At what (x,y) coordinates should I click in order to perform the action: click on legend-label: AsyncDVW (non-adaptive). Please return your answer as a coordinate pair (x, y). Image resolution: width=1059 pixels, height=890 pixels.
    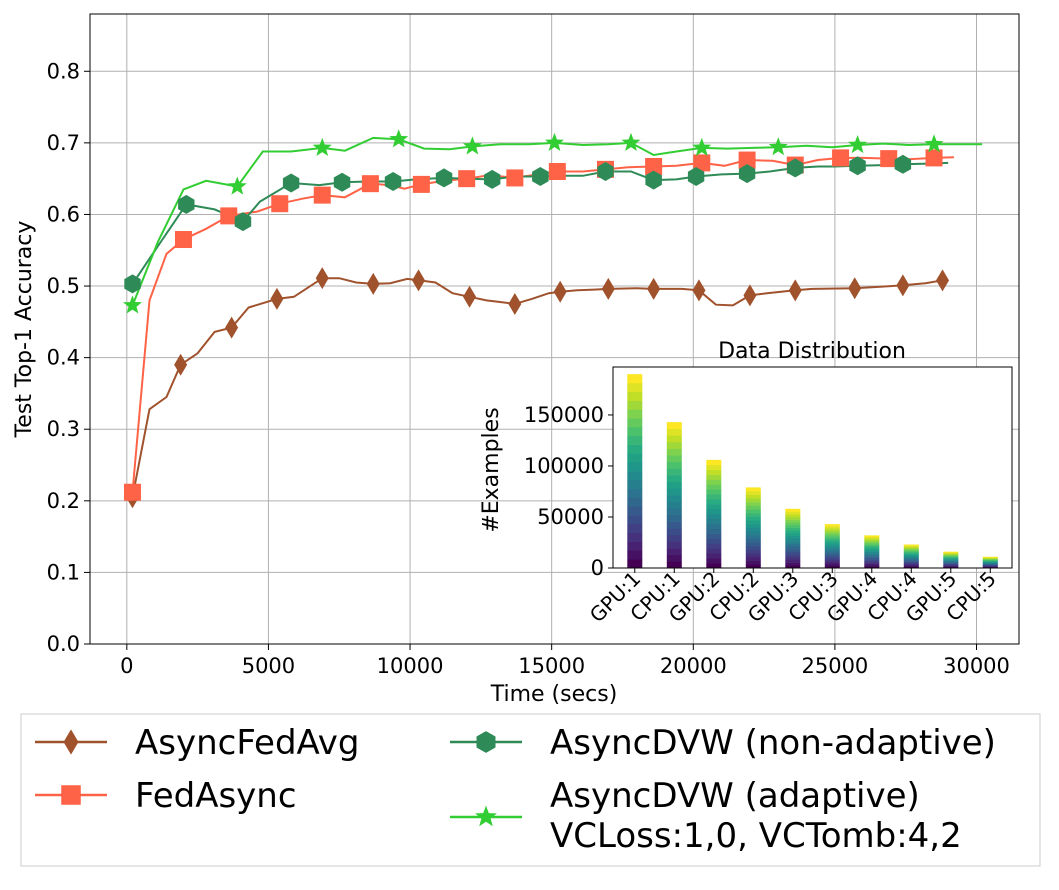
    Looking at the image, I should click on (773, 743).